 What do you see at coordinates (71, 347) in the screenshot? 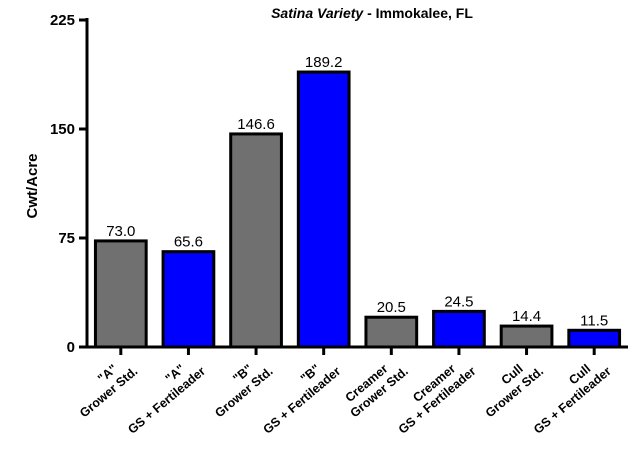
I see `y-tick-label: 0` at bounding box center [71, 347].